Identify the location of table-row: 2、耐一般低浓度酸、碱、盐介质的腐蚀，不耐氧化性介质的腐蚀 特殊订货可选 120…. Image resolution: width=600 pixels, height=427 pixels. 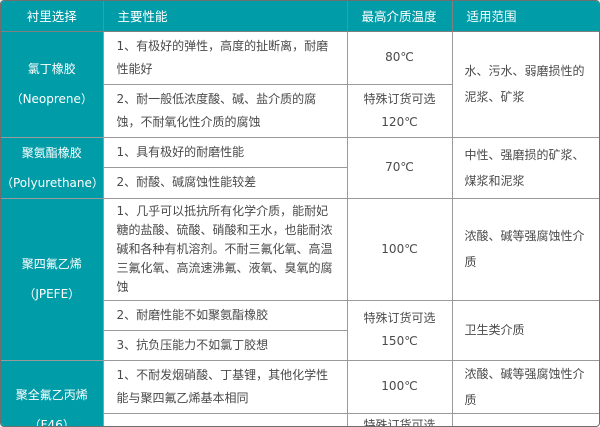
(300, 110).